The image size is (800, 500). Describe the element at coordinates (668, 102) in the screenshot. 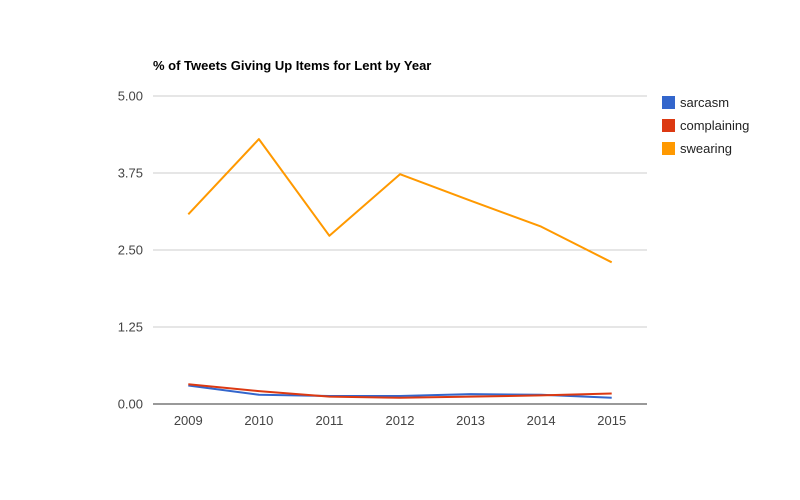

I see `legend-swatch-sarcasm` at that location.